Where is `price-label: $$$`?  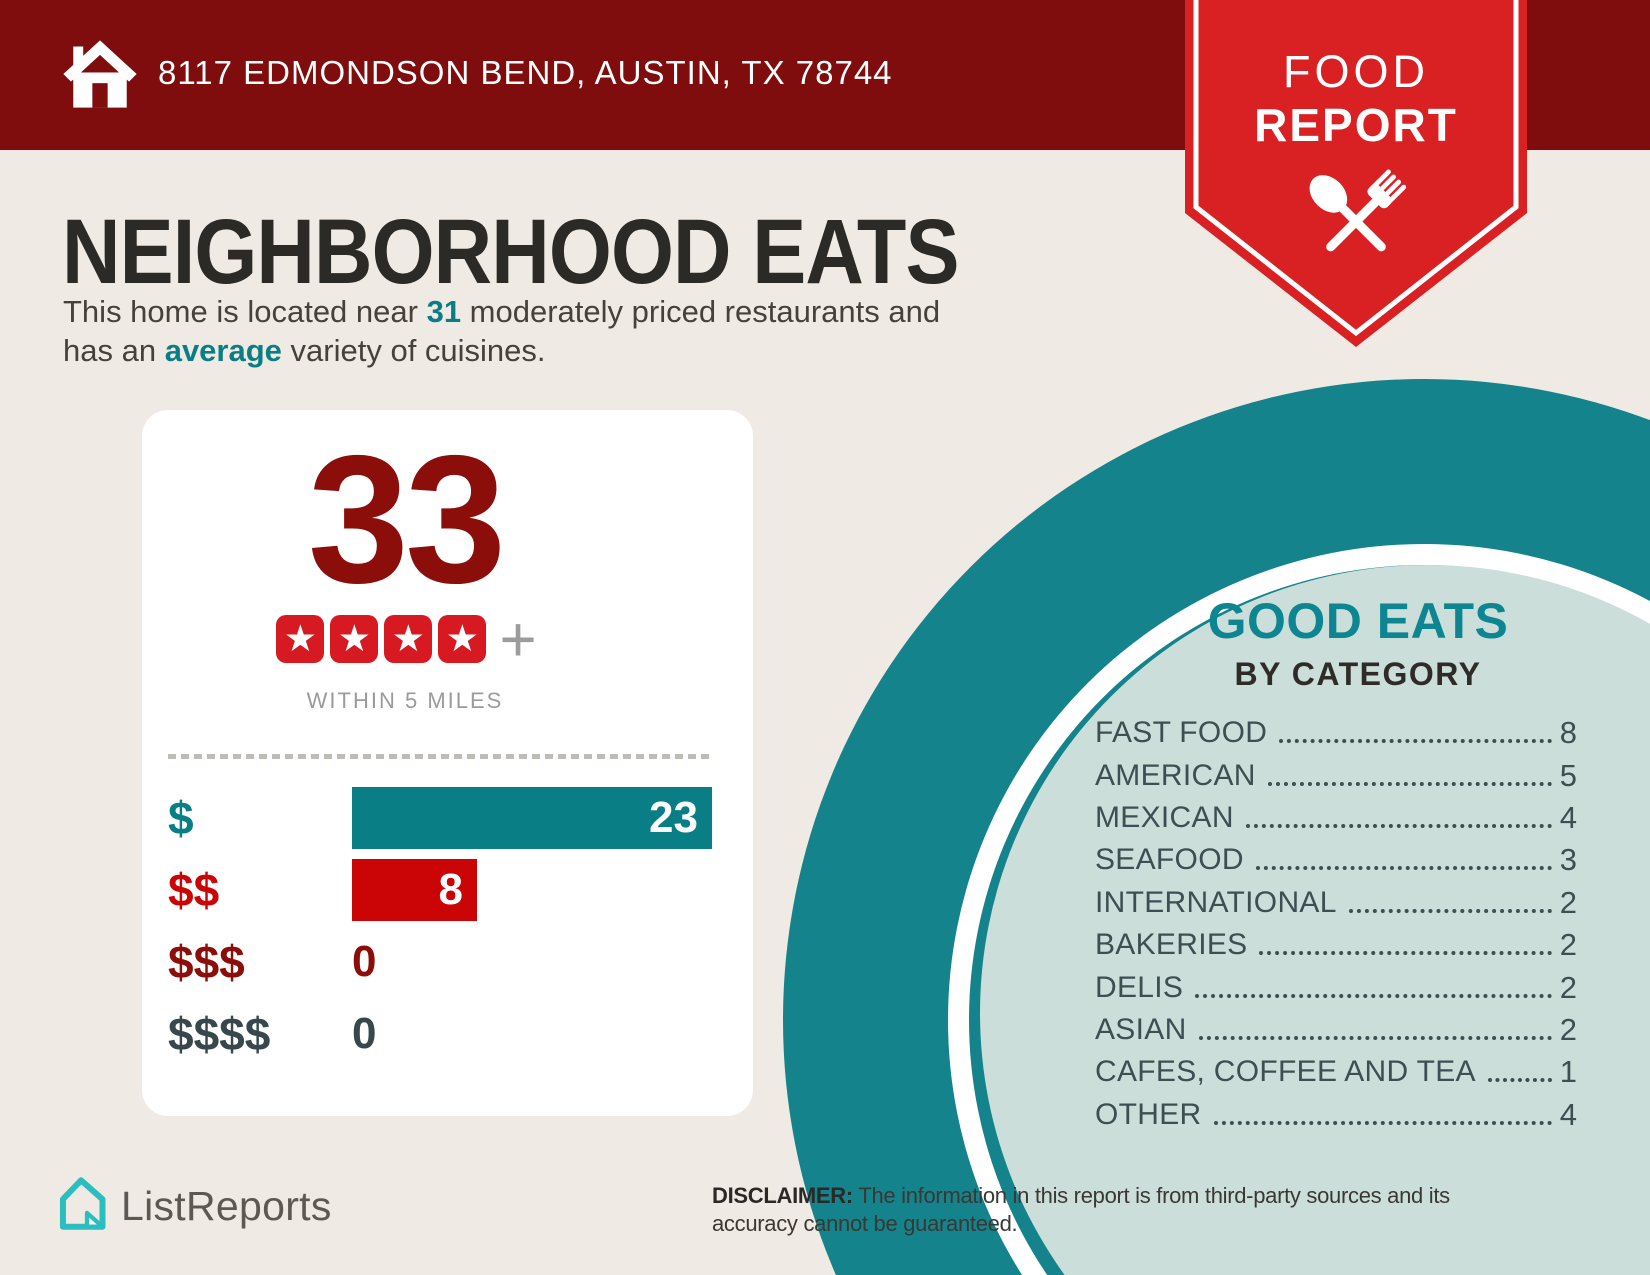
price-label: $$$ is located at coordinates (206, 962).